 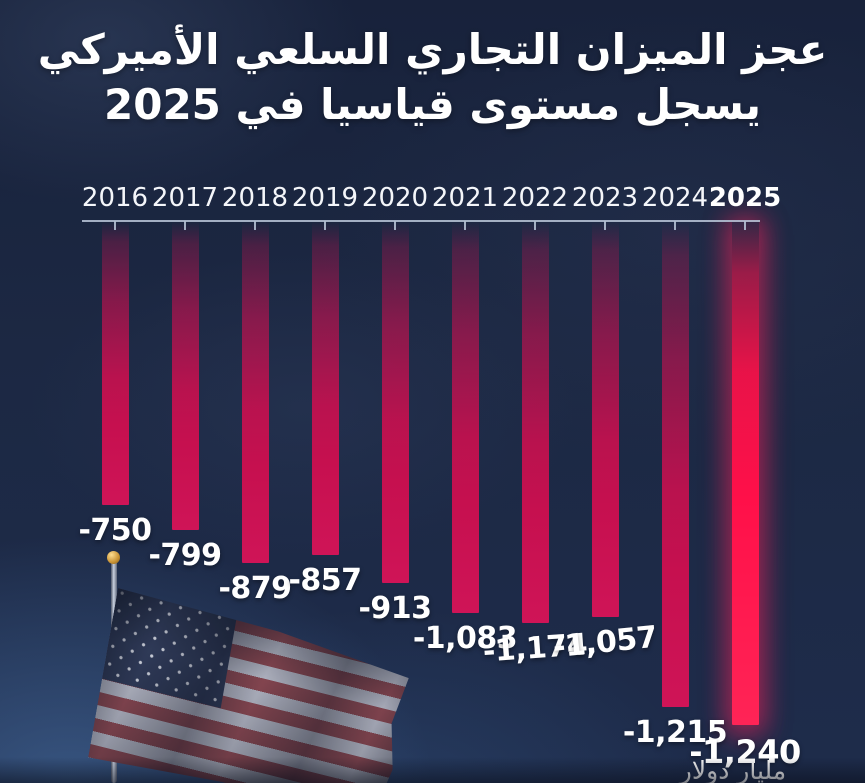 I want to click on axis-tick-2018, so click(x=255, y=225).